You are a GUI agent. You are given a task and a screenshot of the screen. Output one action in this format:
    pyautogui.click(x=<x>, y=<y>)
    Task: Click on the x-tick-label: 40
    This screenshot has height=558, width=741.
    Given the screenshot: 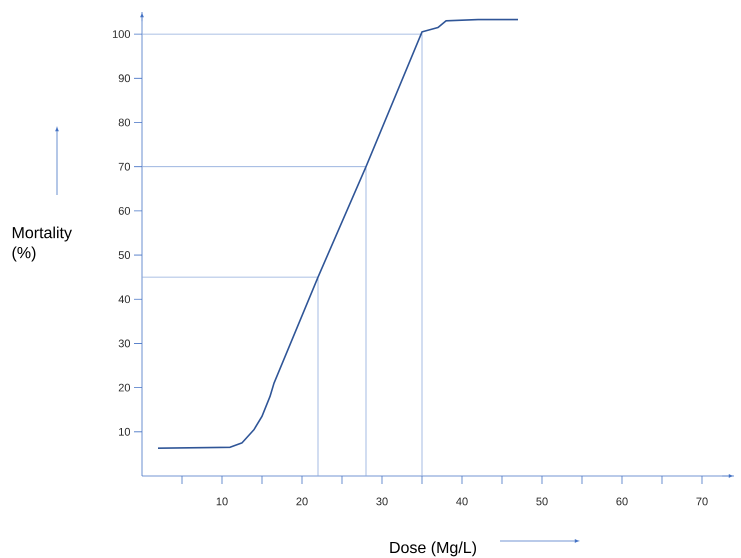 What is the action you would take?
    pyautogui.click(x=462, y=502)
    